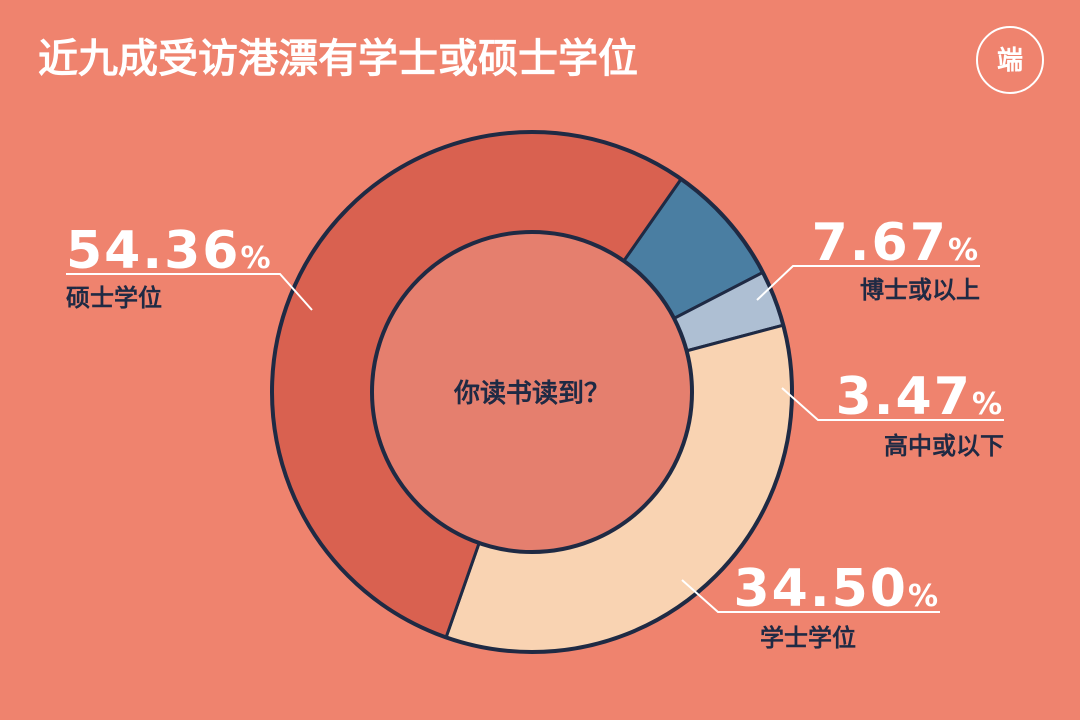  I want to click on data-label-value: 34.50%, so click(836, 589).